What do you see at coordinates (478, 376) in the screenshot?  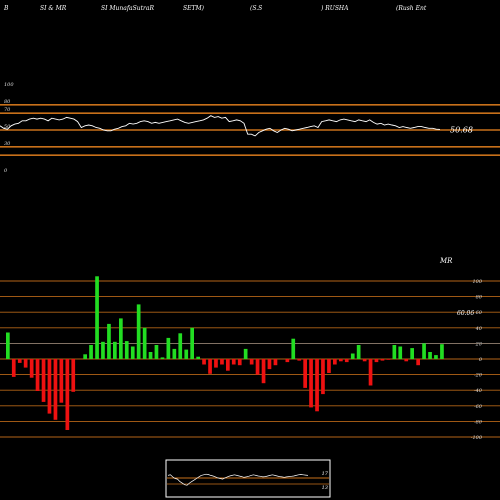 I see `mr-tick-label: -20` at bounding box center [478, 376].